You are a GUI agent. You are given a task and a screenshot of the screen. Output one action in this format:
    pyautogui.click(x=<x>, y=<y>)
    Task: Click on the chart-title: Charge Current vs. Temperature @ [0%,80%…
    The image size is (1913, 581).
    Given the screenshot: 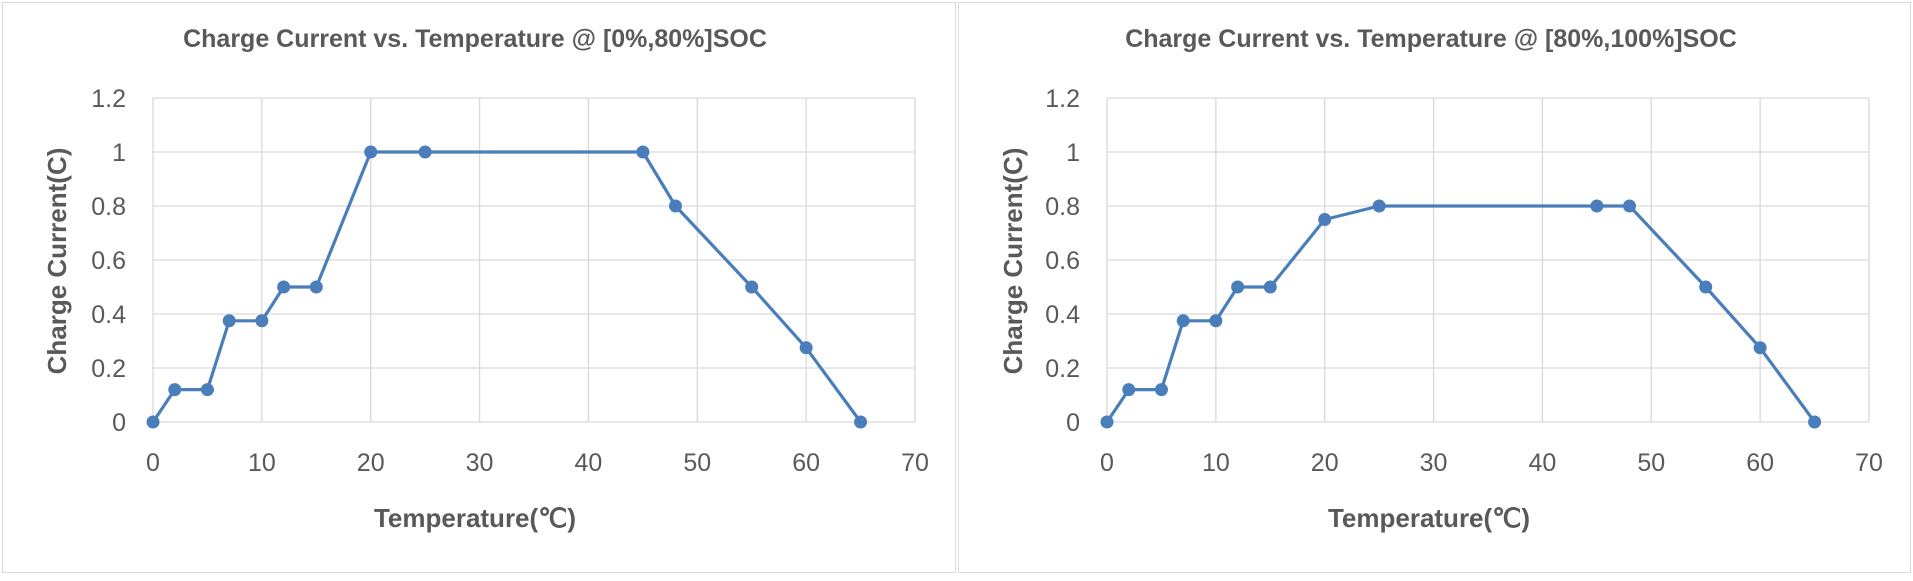 What is the action you would take?
    pyautogui.click(x=475, y=39)
    